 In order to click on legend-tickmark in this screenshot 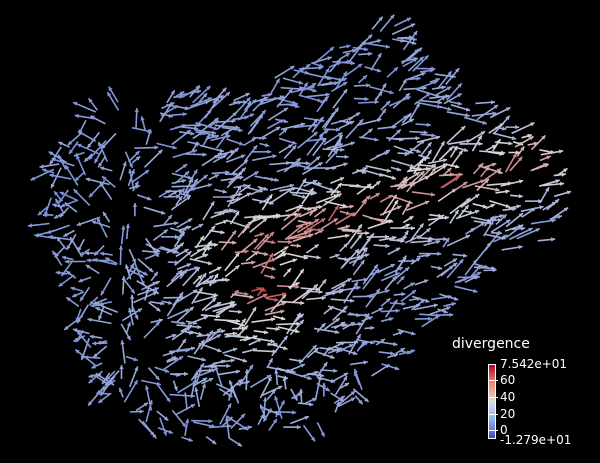, I will do `click(493, 414)`.